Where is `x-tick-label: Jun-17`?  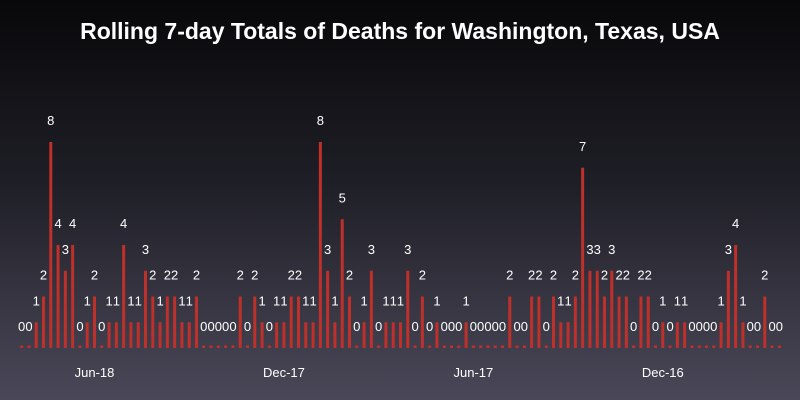 x-tick-label: Jun-17 is located at coordinates (473, 372).